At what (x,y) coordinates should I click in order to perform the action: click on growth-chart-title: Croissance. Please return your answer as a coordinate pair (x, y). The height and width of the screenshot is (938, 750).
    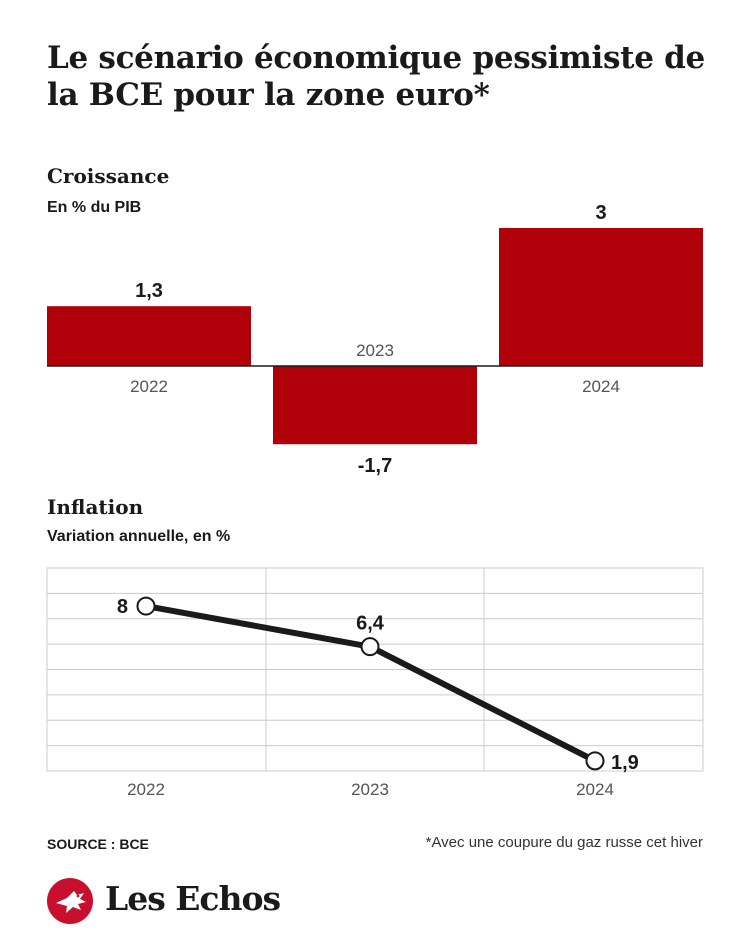
    Looking at the image, I should click on (108, 176).